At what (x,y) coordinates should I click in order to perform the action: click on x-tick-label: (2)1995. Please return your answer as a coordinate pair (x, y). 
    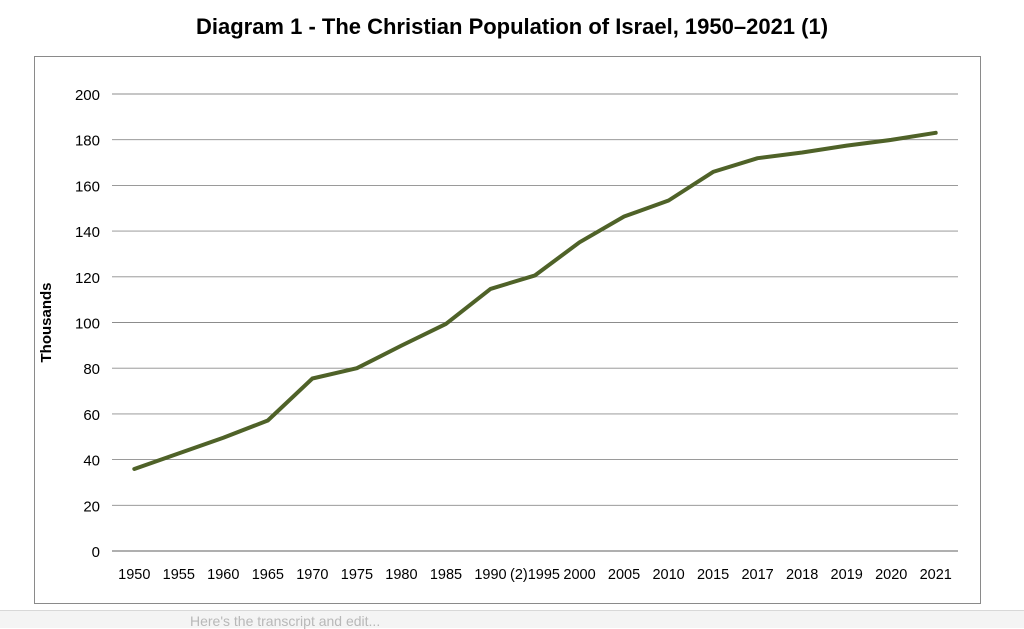
    Looking at the image, I should click on (535, 575).